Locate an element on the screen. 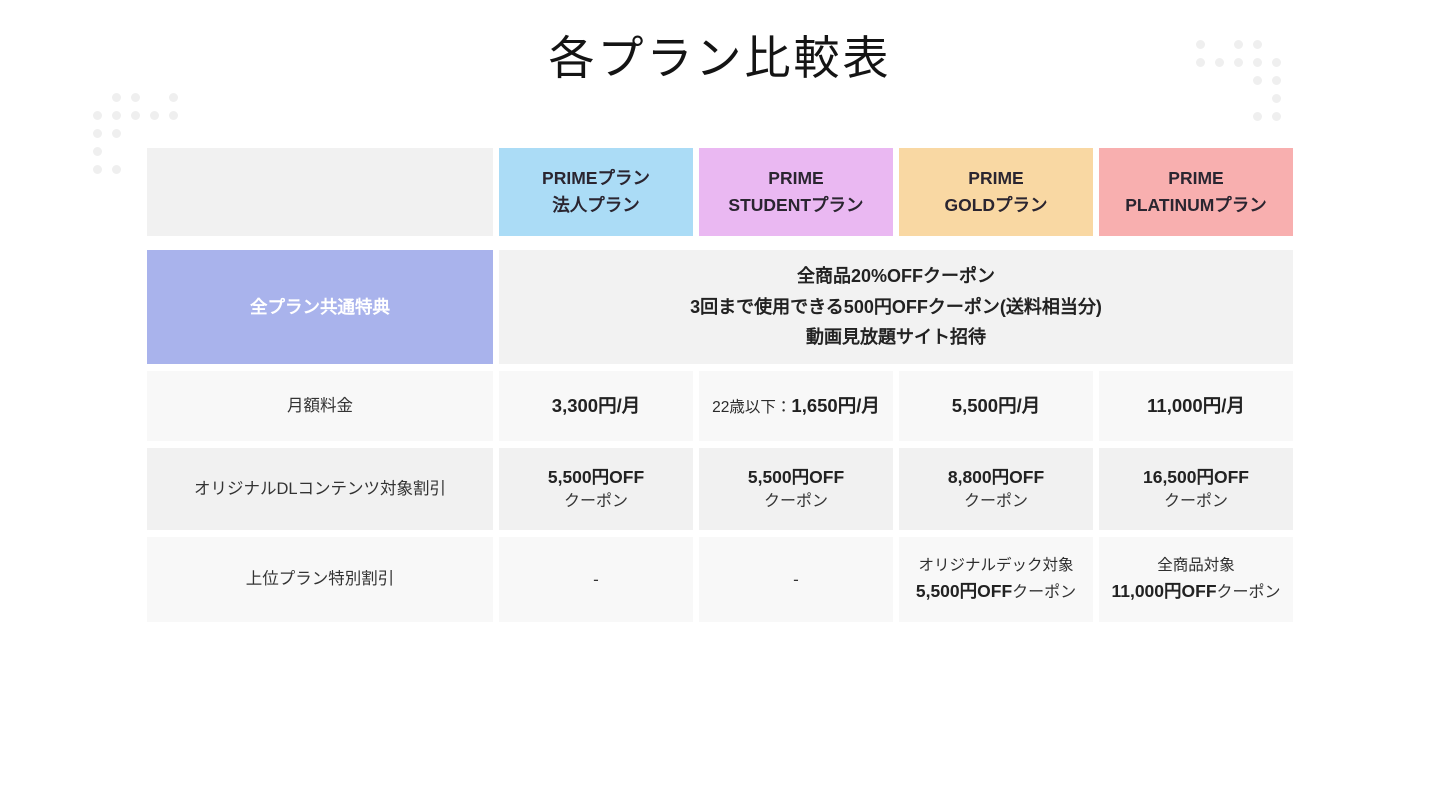 This screenshot has height=809, width=1440. cell-dl-discount-platinum: 16,500円OFF クーポン is located at coordinates (1196, 489).